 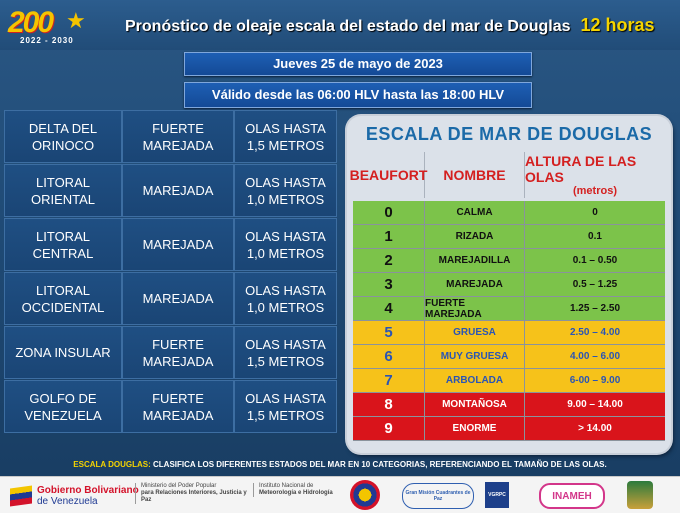 I want to click on footnote-lead: ESCALA DOUGLAS:, so click(x=112, y=464).